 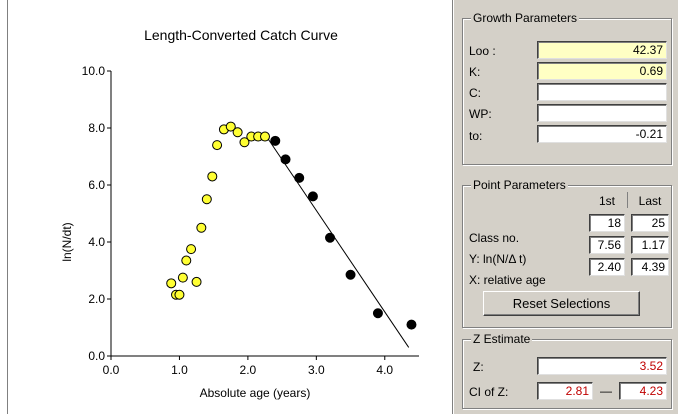 What do you see at coordinates (475, 93) in the screenshot?
I see `c-label: C:` at bounding box center [475, 93].